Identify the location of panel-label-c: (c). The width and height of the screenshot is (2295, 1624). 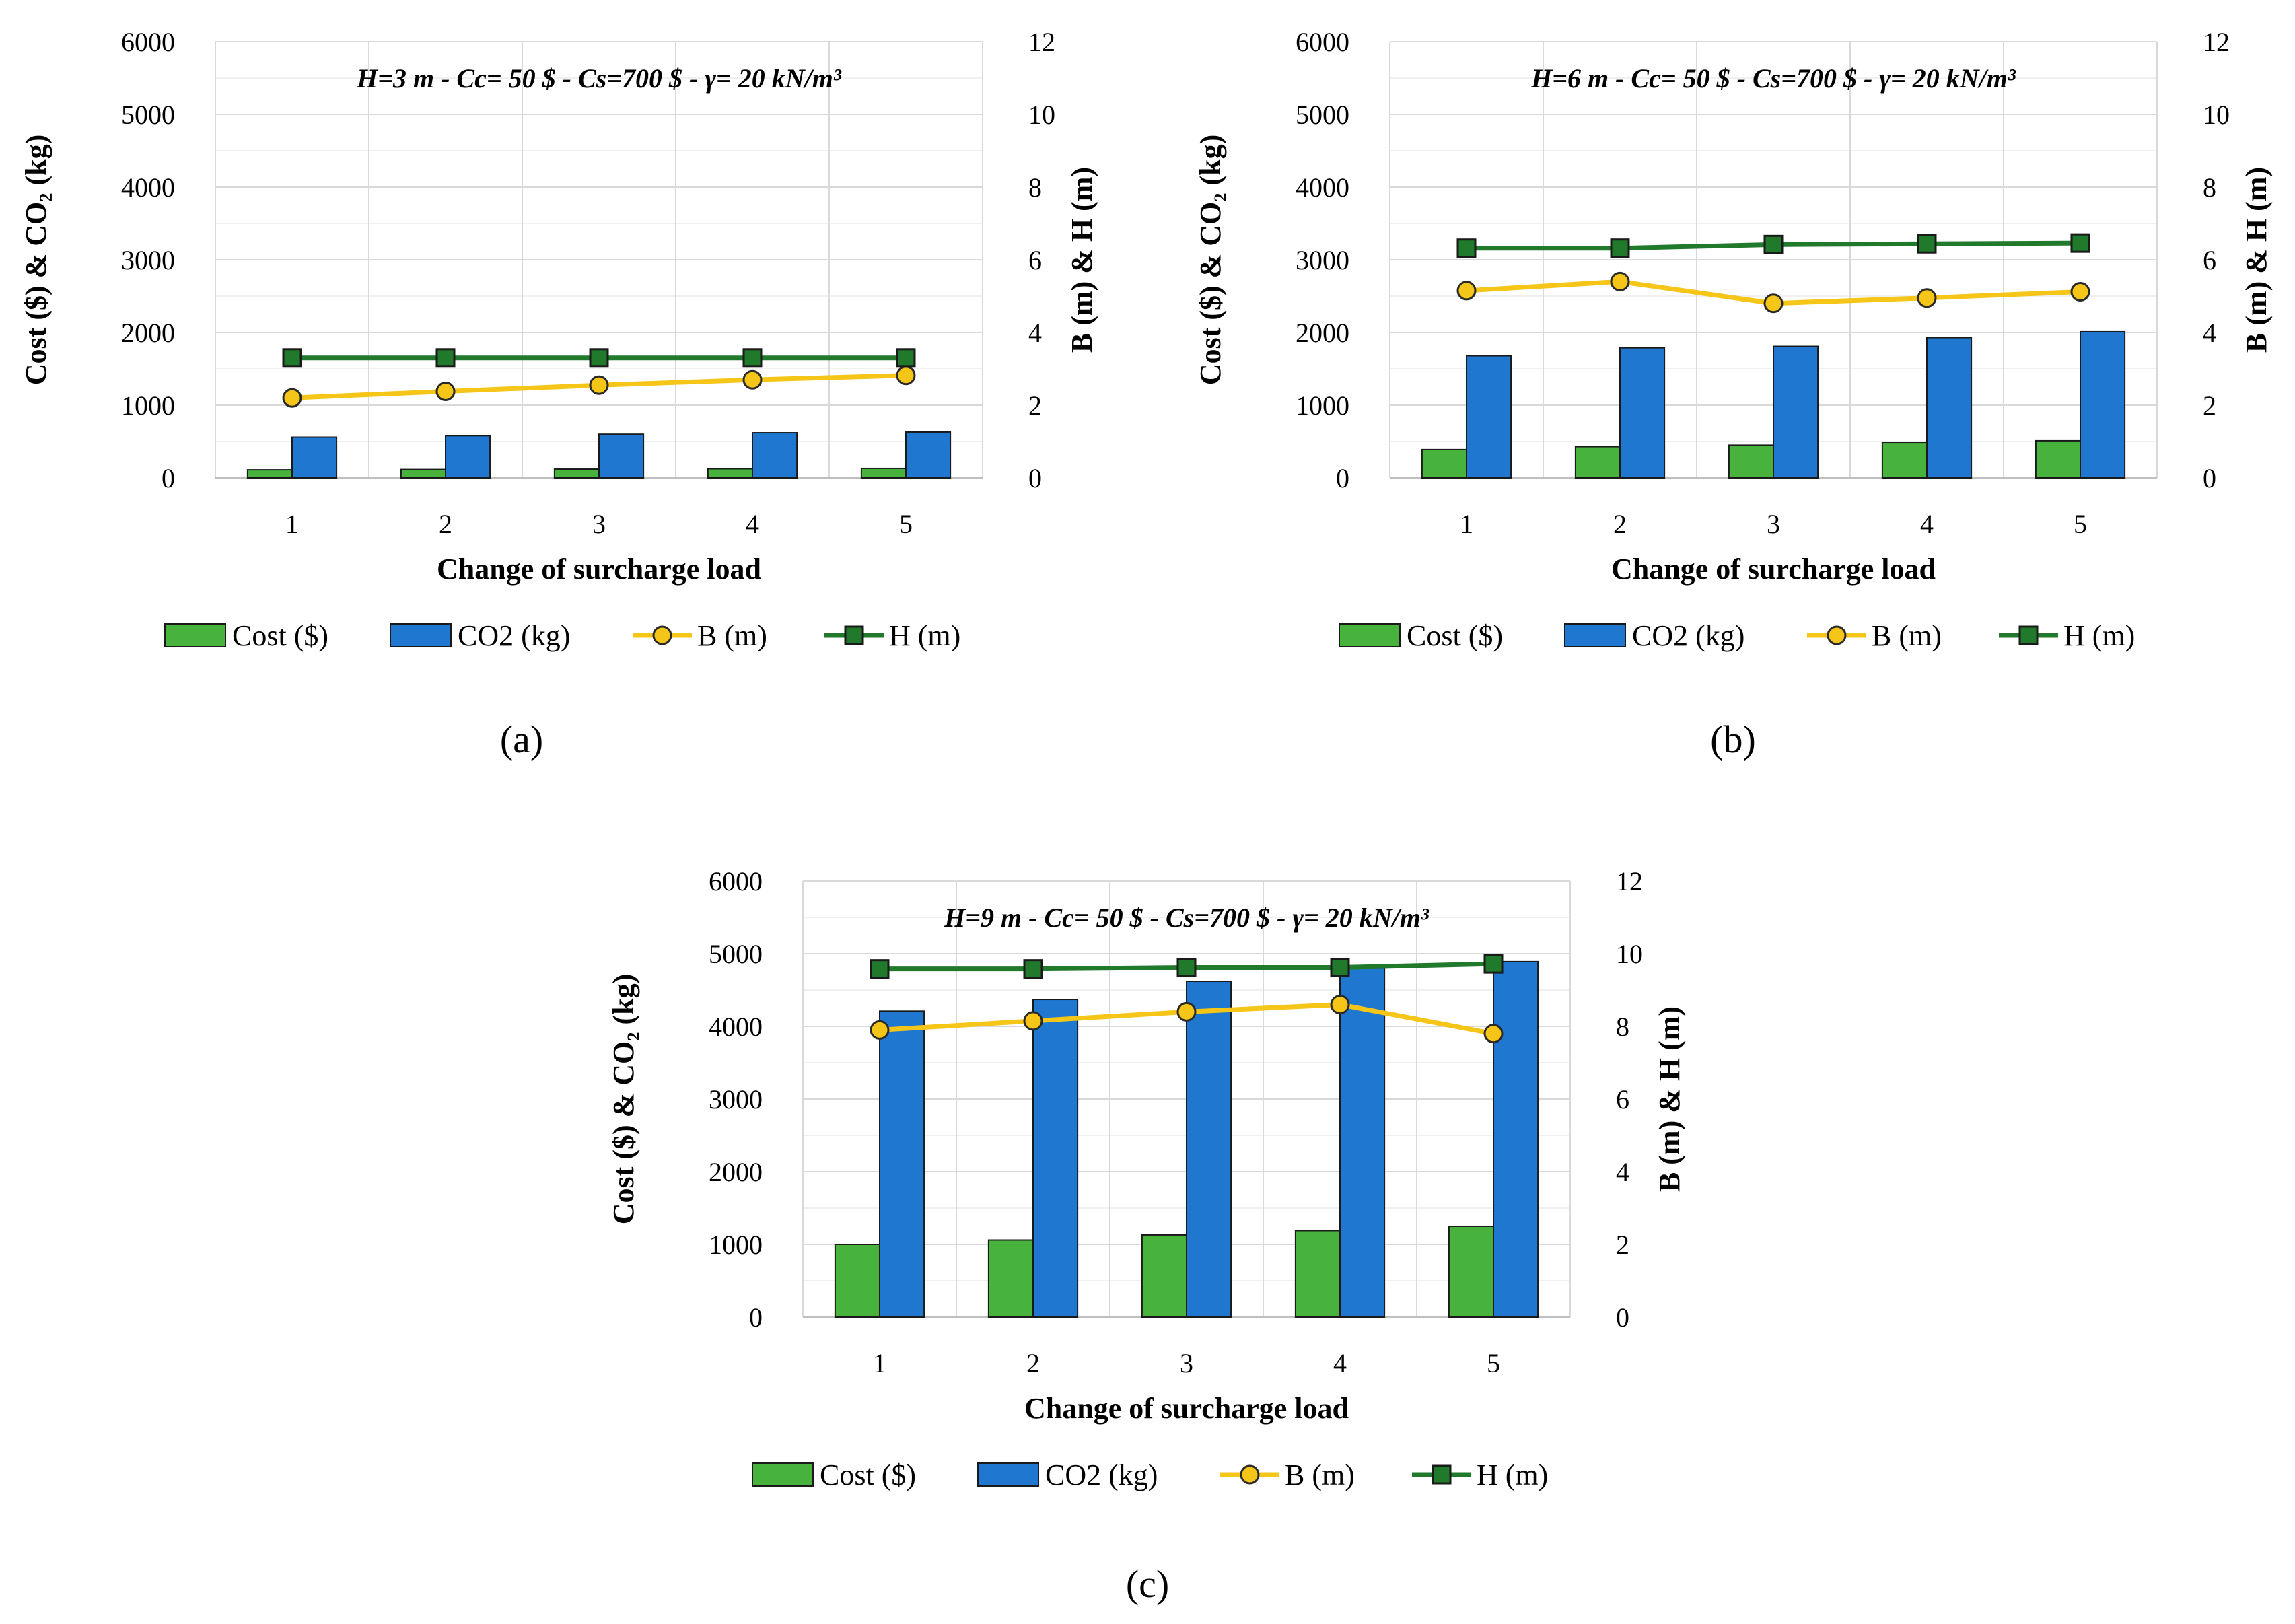
(1147, 1584).